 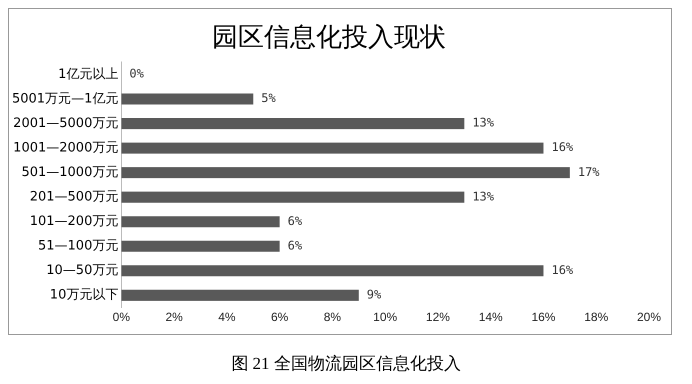 What do you see at coordinates (65, 123) in the screenshot?
I see `y-tick-label: 2001—5000万元` at bounding box center [65, 123].